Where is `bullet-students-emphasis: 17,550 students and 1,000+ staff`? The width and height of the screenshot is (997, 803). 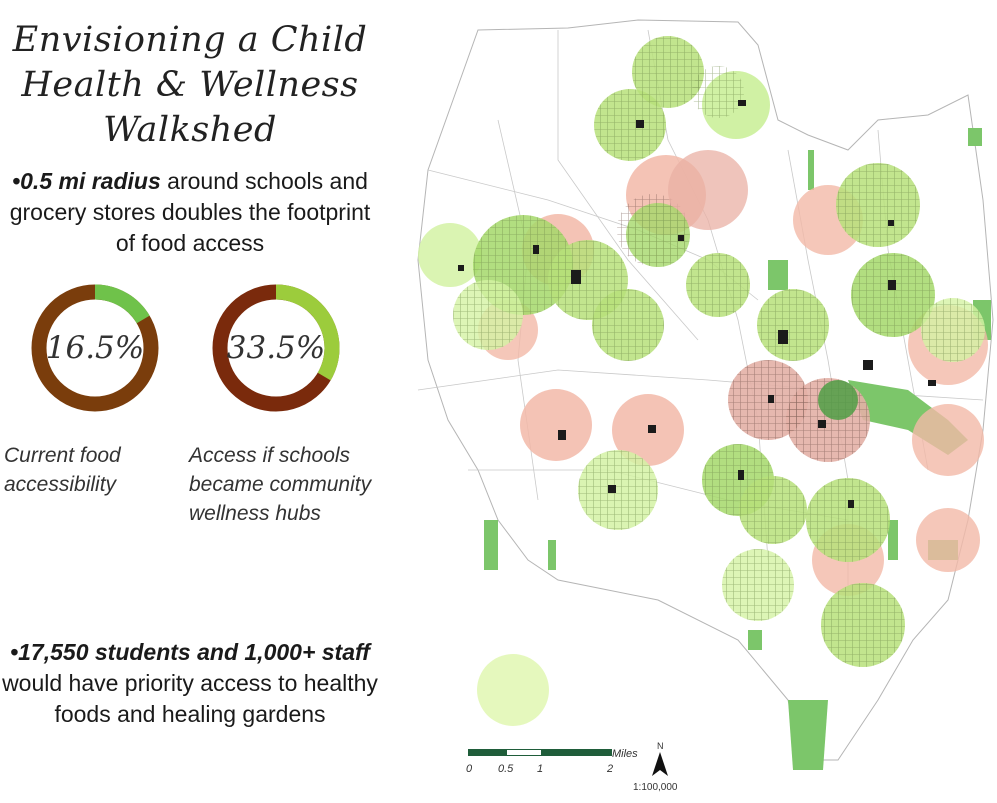 bullet-students-emphasis: 17,550 students and 1,000+ staff is located at coordinates (194, 652).